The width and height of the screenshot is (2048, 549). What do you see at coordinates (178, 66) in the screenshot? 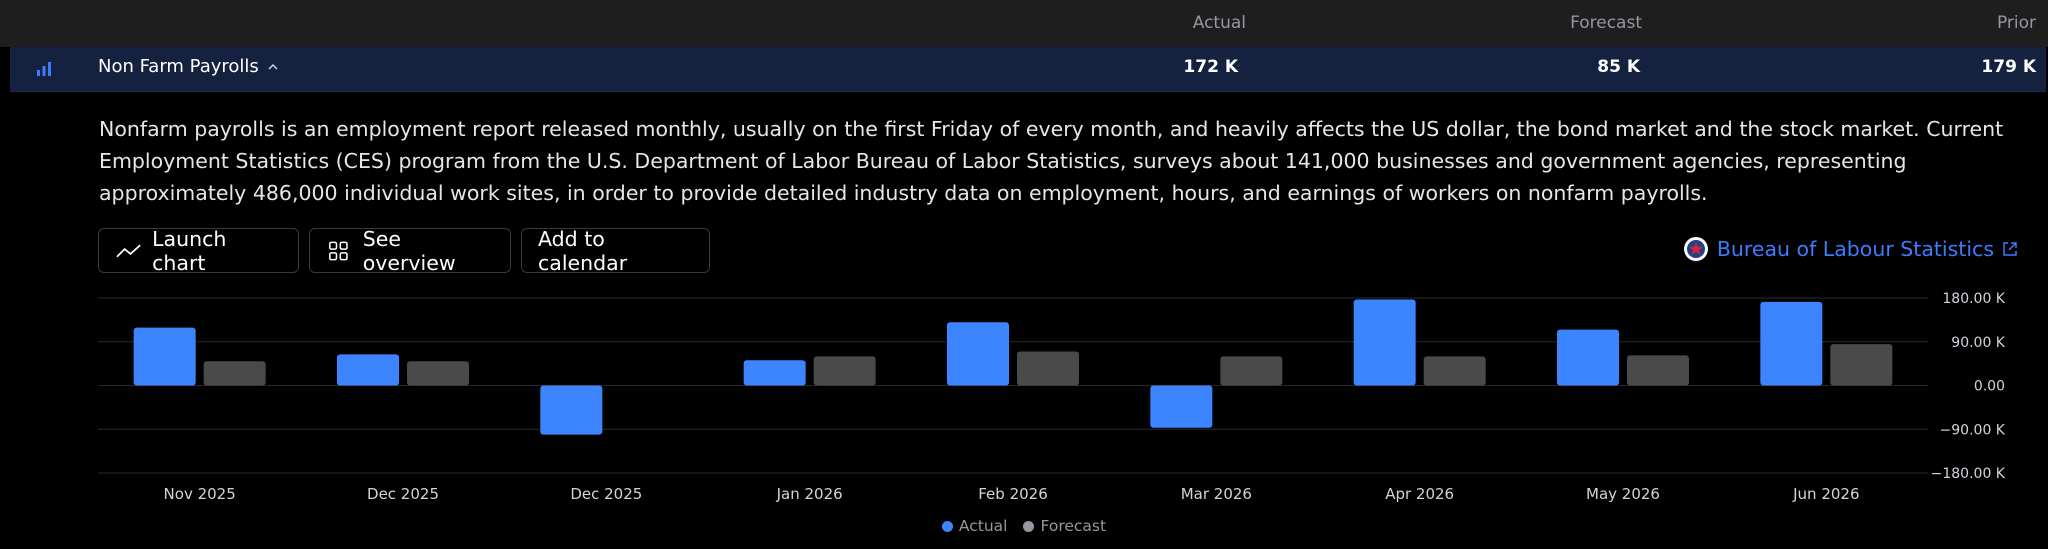
I see `event-name: Non Farm Payrolls` at bounding box center [178, 66].